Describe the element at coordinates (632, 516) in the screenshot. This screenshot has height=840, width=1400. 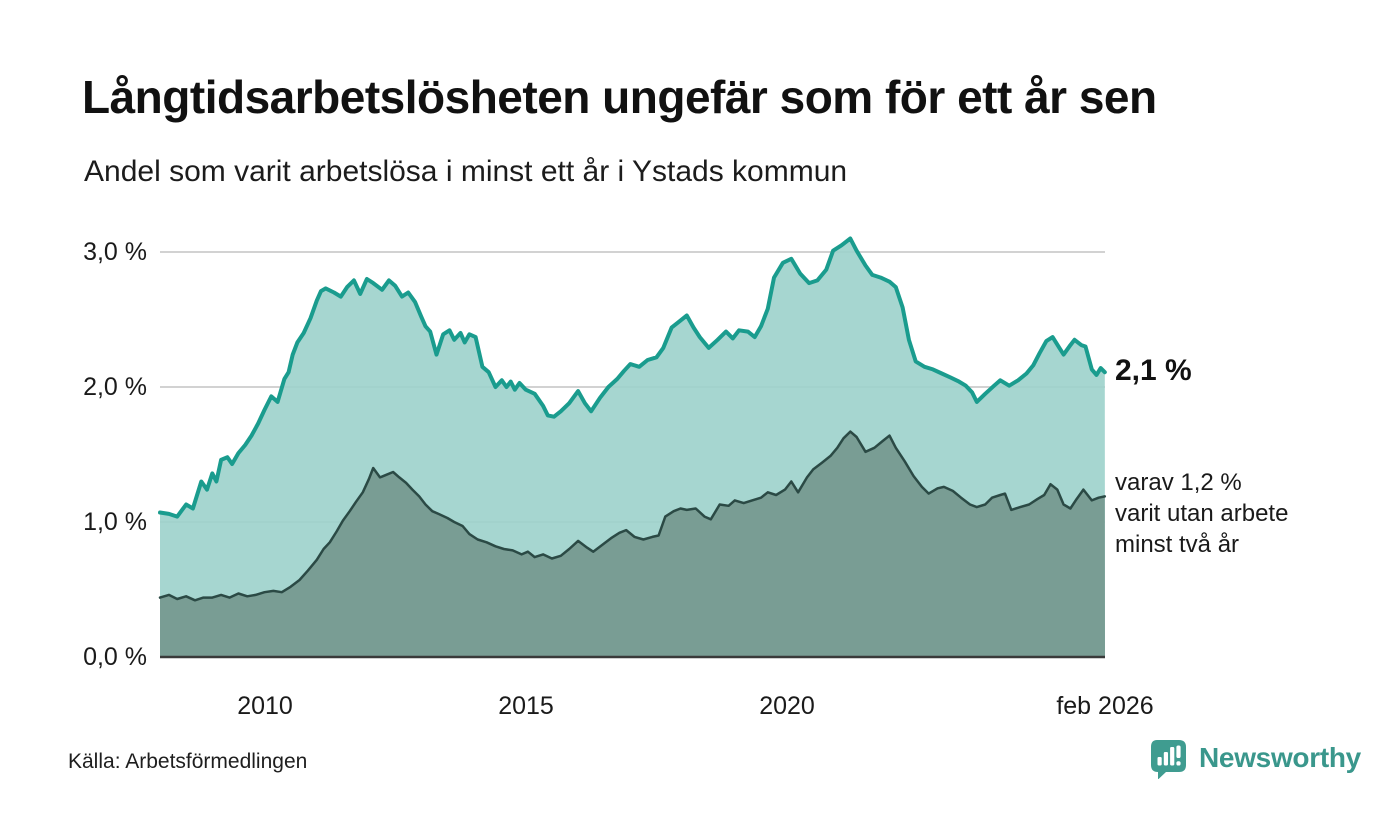
I see `line-very-long-term-unemployed` at that location.